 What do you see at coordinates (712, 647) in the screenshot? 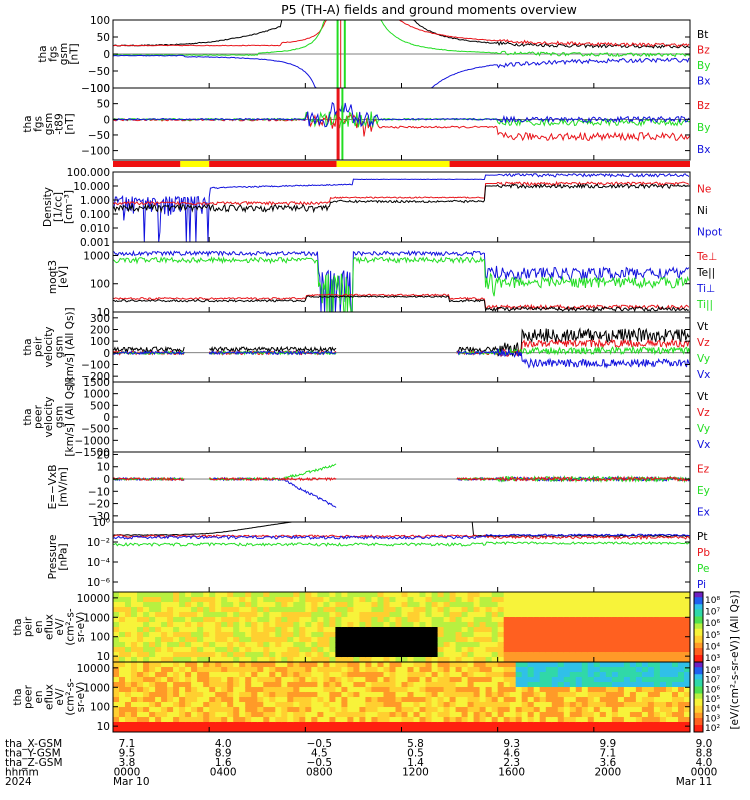
I see `colorbar-tick: 10⁴` at bounding box center [712, 647].